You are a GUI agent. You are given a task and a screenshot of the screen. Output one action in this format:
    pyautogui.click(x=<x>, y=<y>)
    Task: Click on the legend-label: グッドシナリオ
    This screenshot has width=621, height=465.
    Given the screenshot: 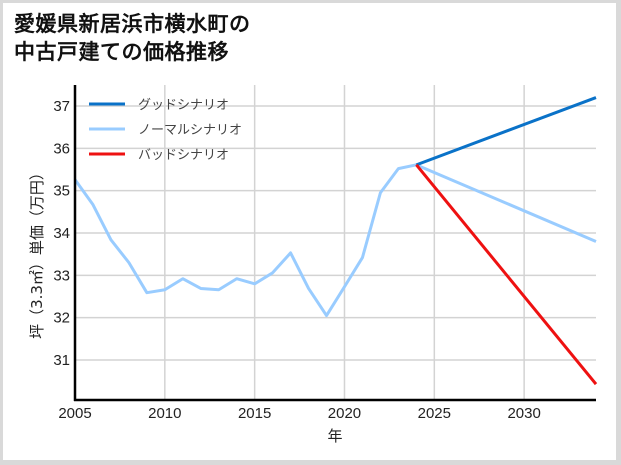 What is the action you would take?
    pyautogui.click(x=183, y=105)
    